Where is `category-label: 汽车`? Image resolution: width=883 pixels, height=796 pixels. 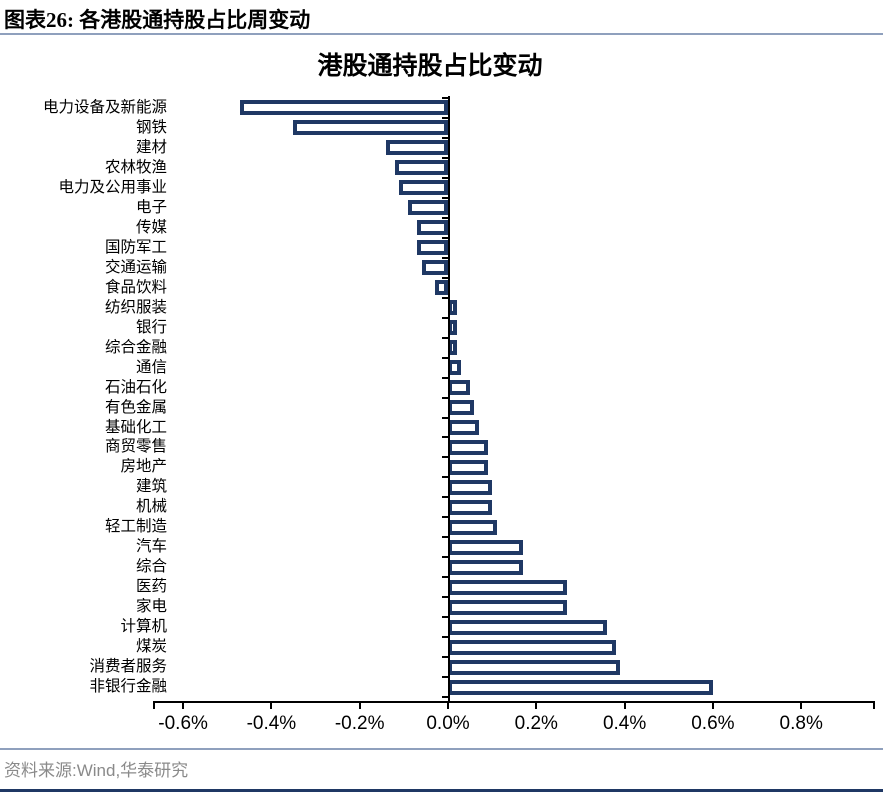 category-label: 汽车 is located at coordinates (151, 547).